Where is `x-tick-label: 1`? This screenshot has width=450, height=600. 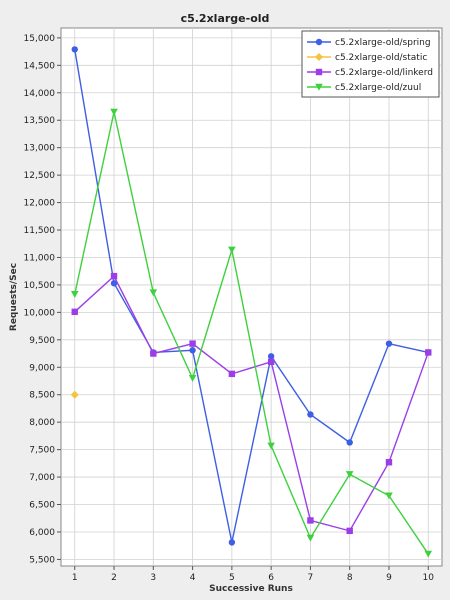 x-tick-label: 1 is located at coordinates (75, 578).